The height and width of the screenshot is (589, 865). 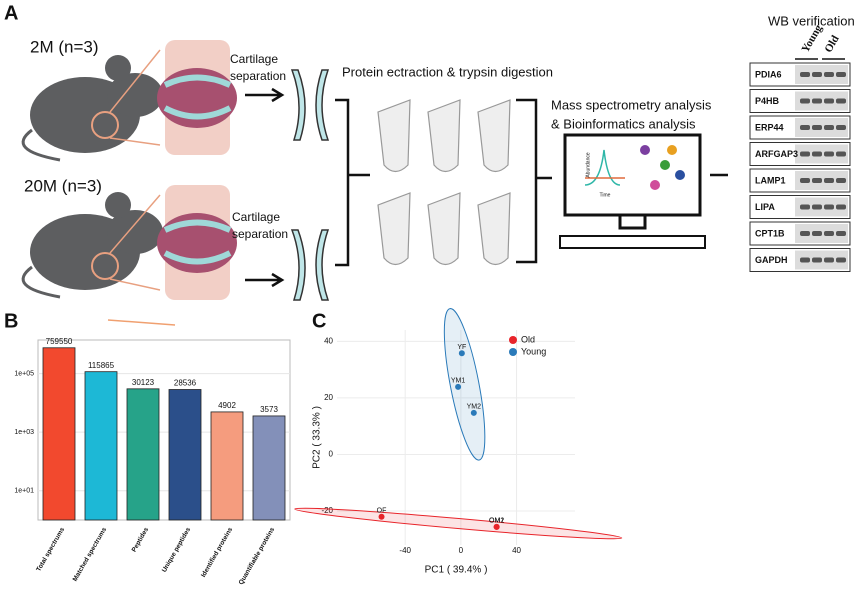 What do you see at coordinates (533, 351) in the screenshot?
I see `legend-label: Young` at bounding box center [533, 351].